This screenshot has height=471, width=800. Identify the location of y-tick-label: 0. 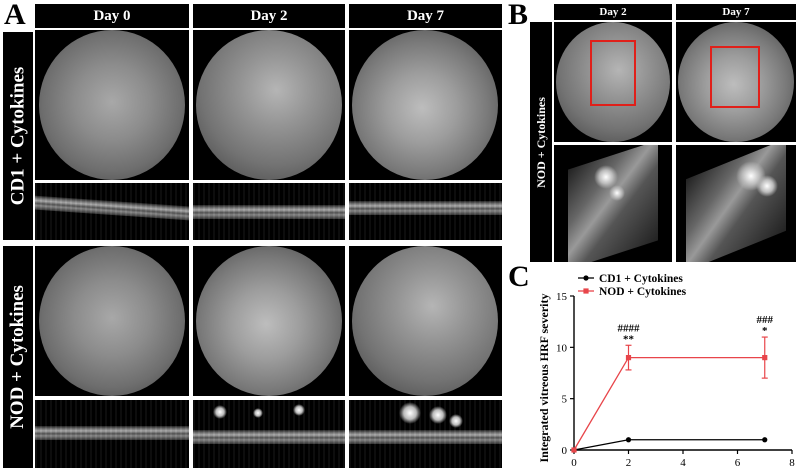
(565, 451).